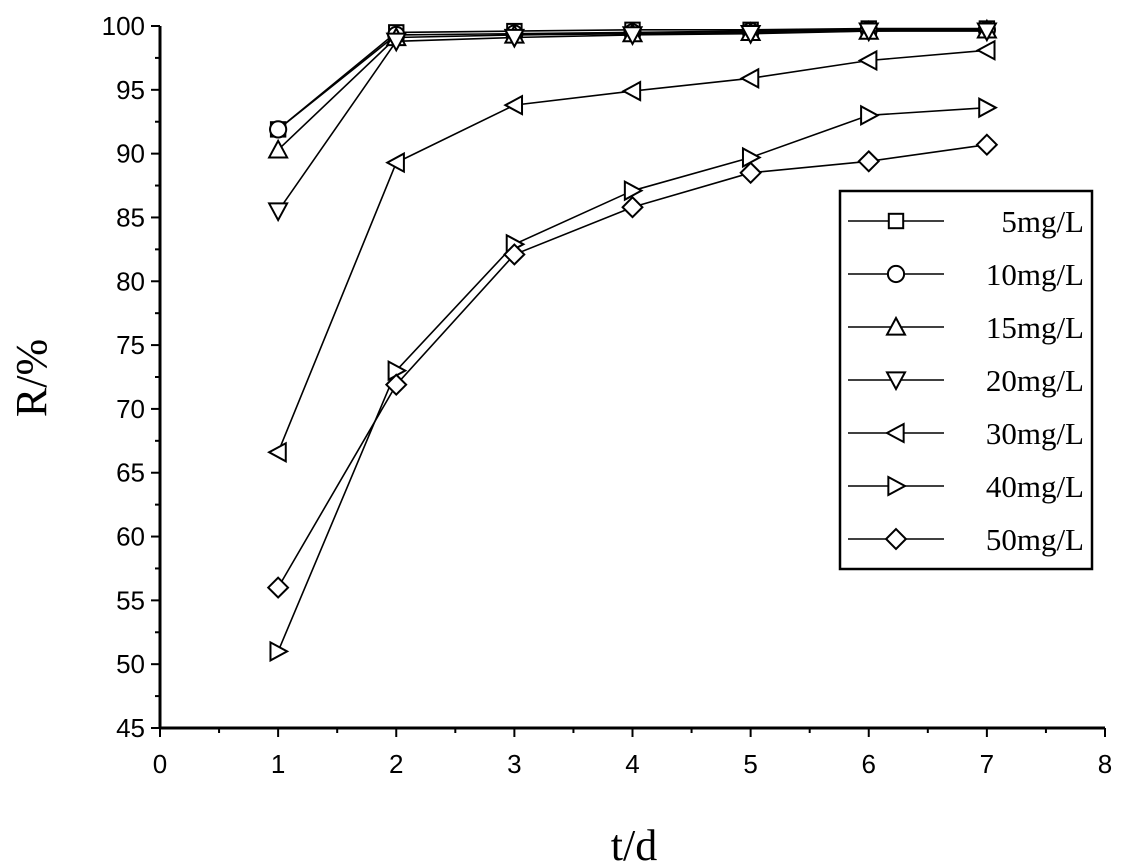 The height and width of the screenshot is (868, 1123). I want to click on x-tick-label: 8, so click(1105, 764).